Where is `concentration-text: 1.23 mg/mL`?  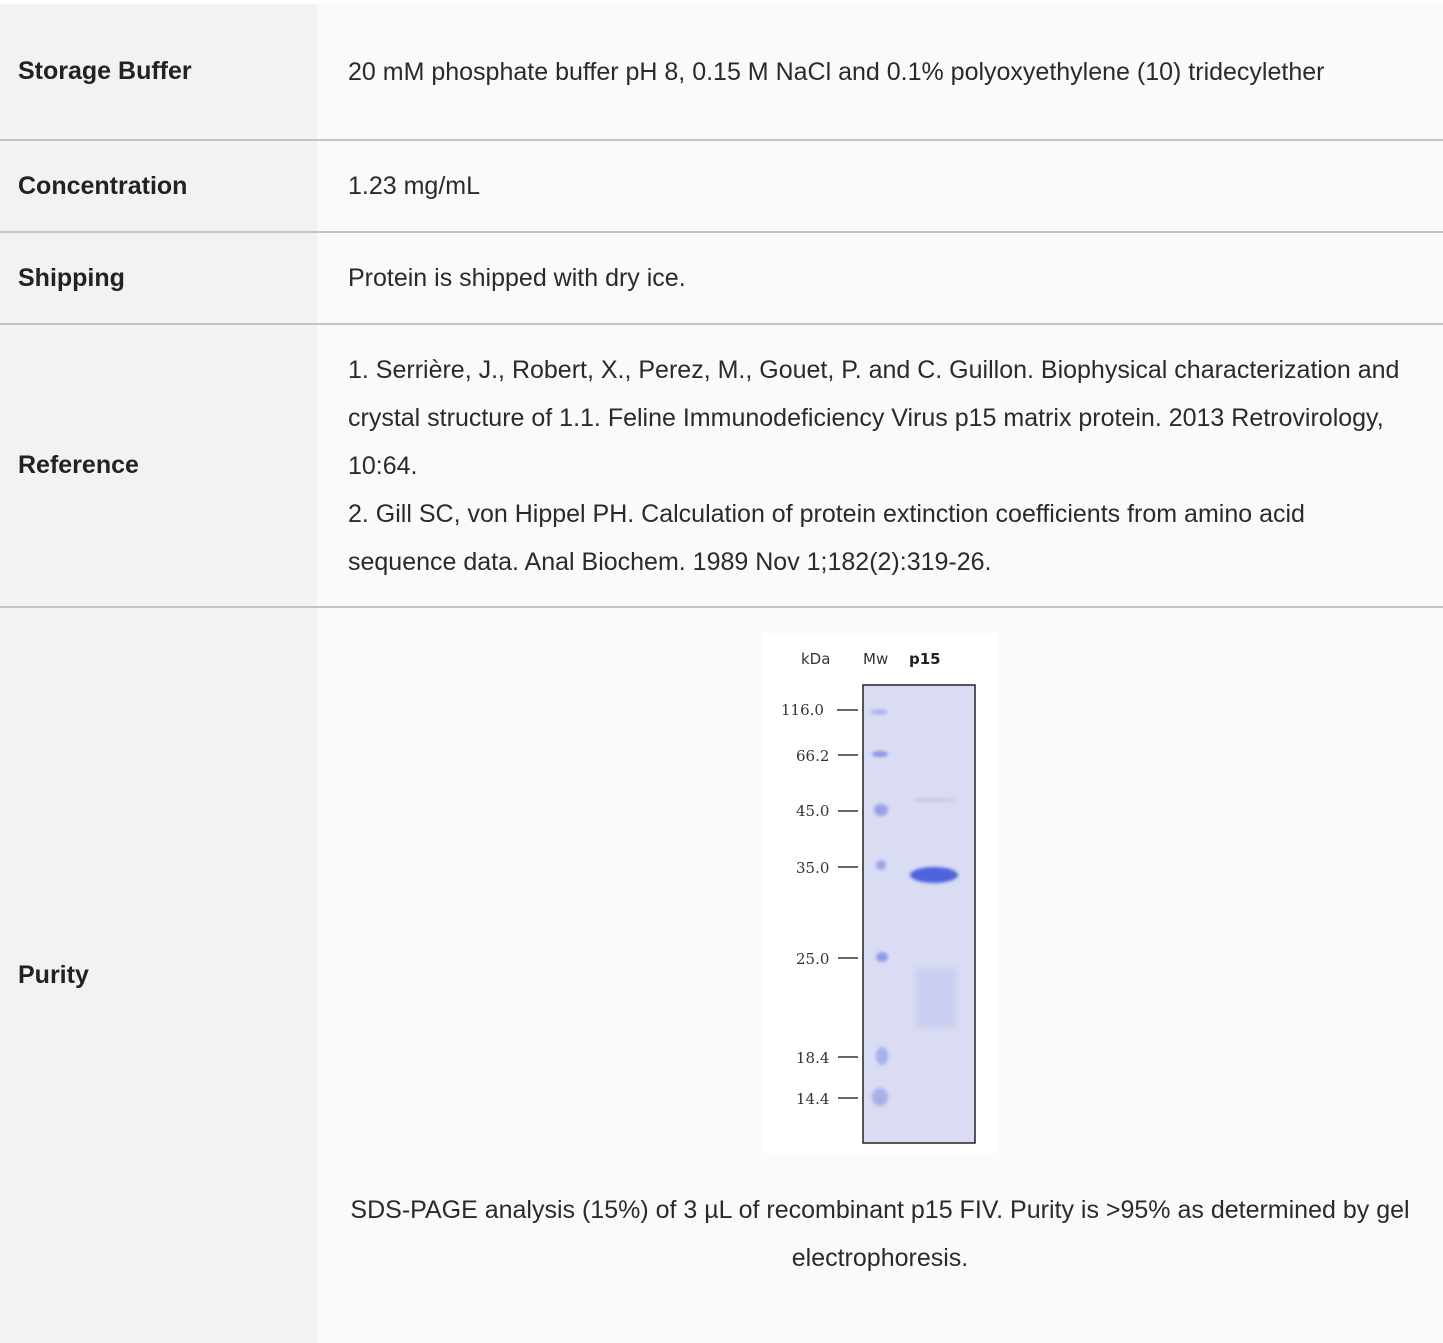 concentration-text: 1.23 mg/mL is located at coordinates (414, 186).